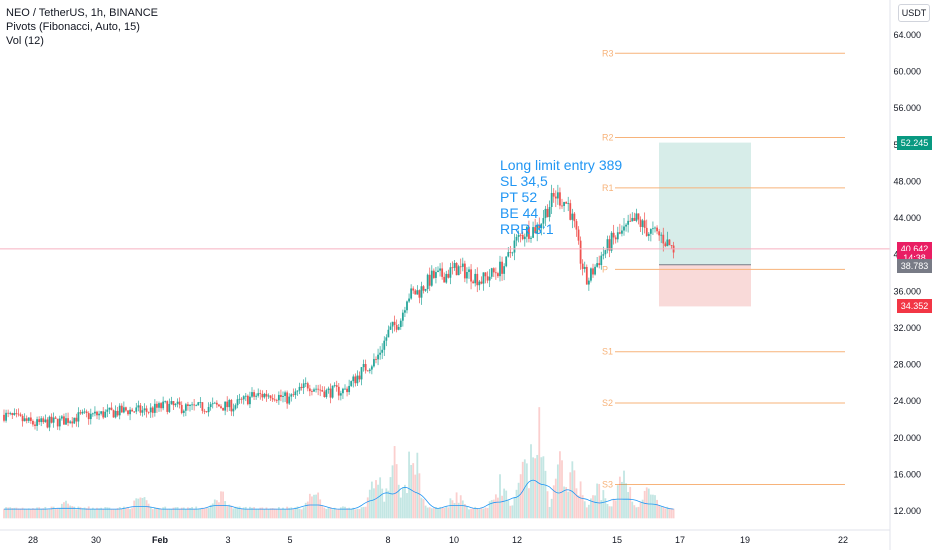  I want to click on pivots-indicator-label: Pivots (Fibonacci, Auto, 15), so click(73, 27).